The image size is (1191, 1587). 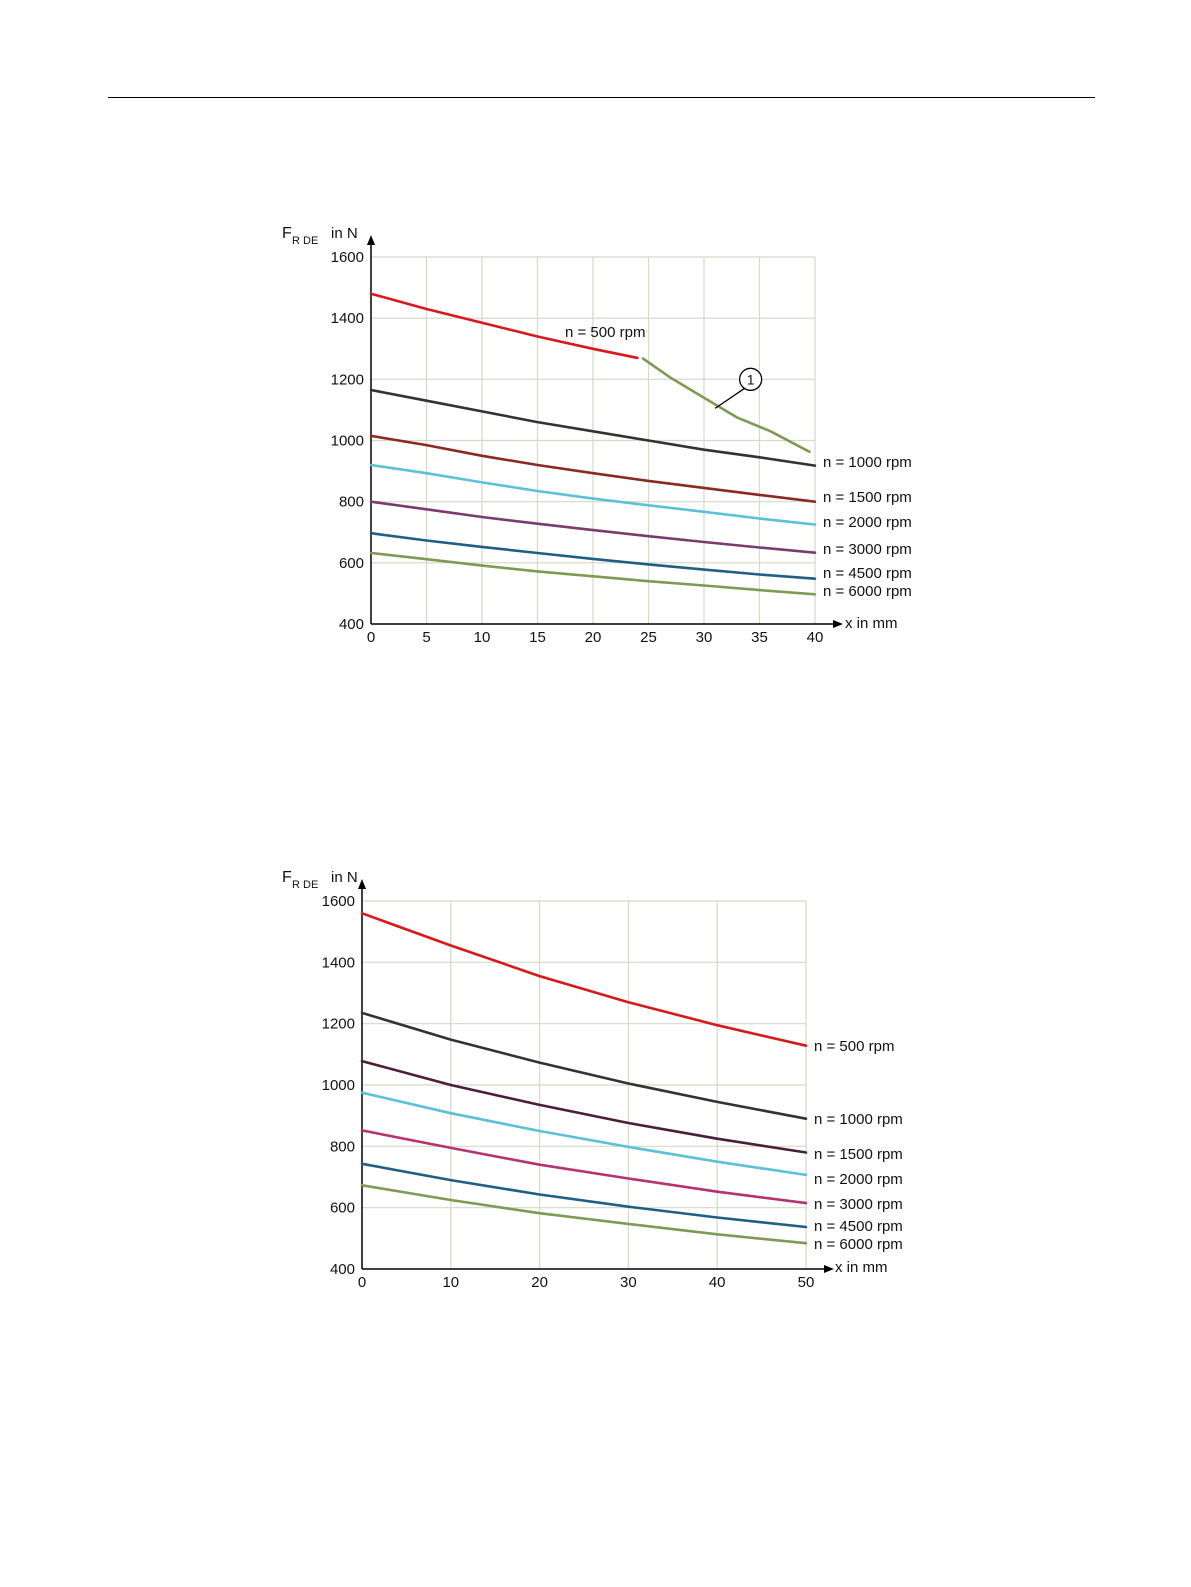 What do you see at coordinates (729, 398) in the screenshot?
I see `callout-leader` at bounding box center [729, 398].